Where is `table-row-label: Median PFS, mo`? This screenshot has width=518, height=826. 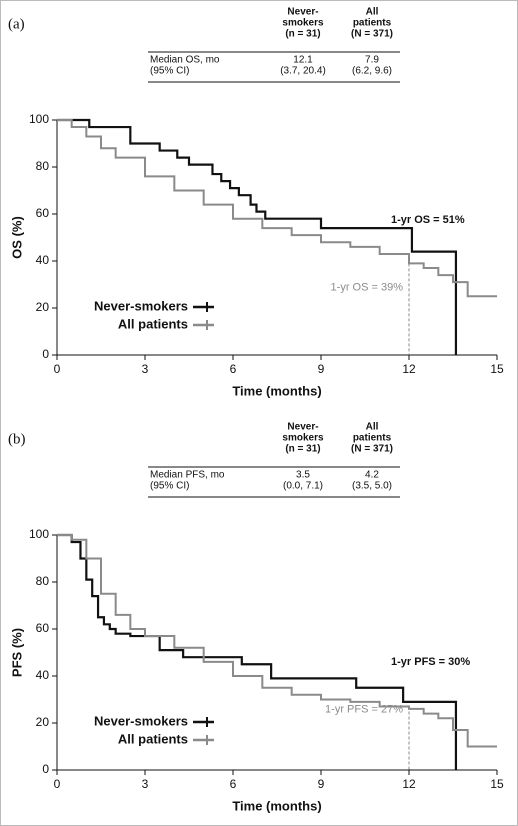 table-row-label: Median PFS, mo is located at coordinates (187, 475).